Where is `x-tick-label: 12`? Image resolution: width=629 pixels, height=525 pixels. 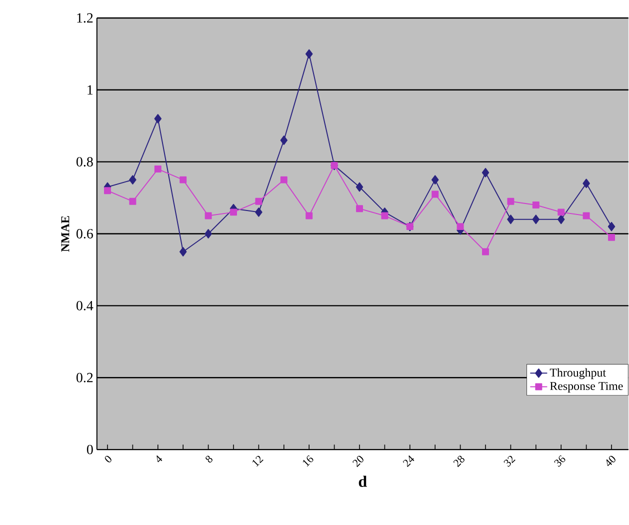 x-tick-label: 12 is located at coordinates (258, 461).